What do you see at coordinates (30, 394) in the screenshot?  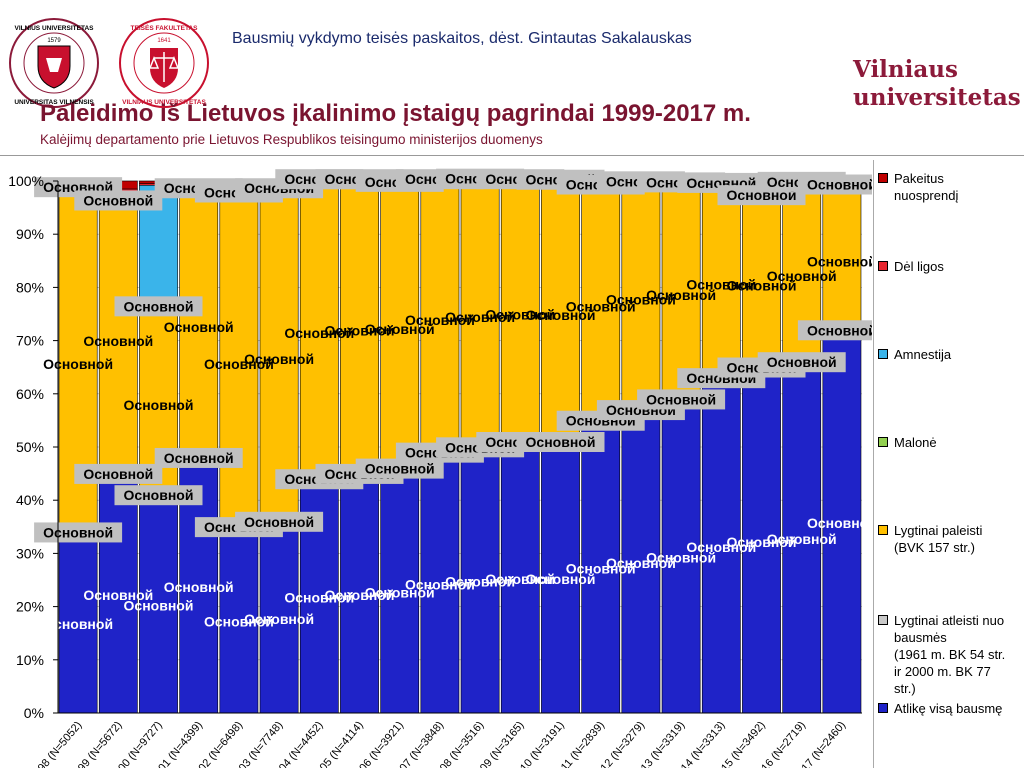 I see `y-tick-label: 60%` at bounding box center [30, 394].